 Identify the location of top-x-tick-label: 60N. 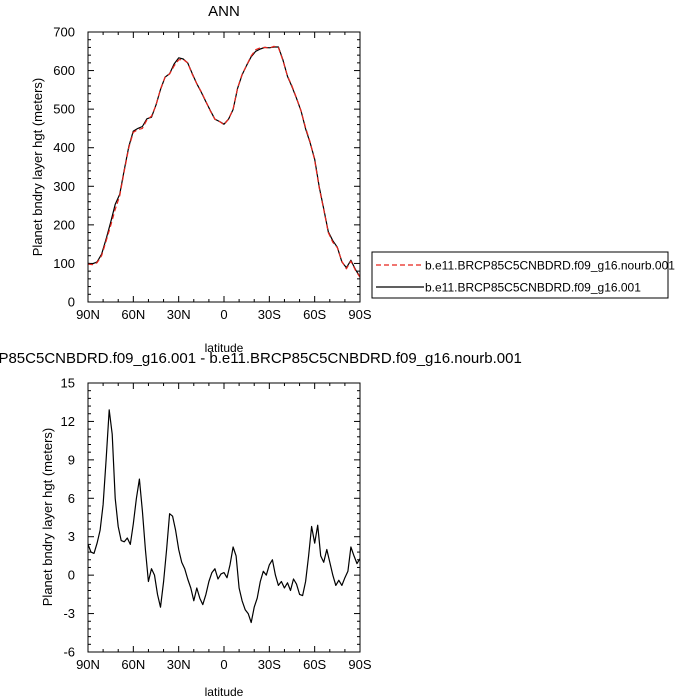
(133, 314).